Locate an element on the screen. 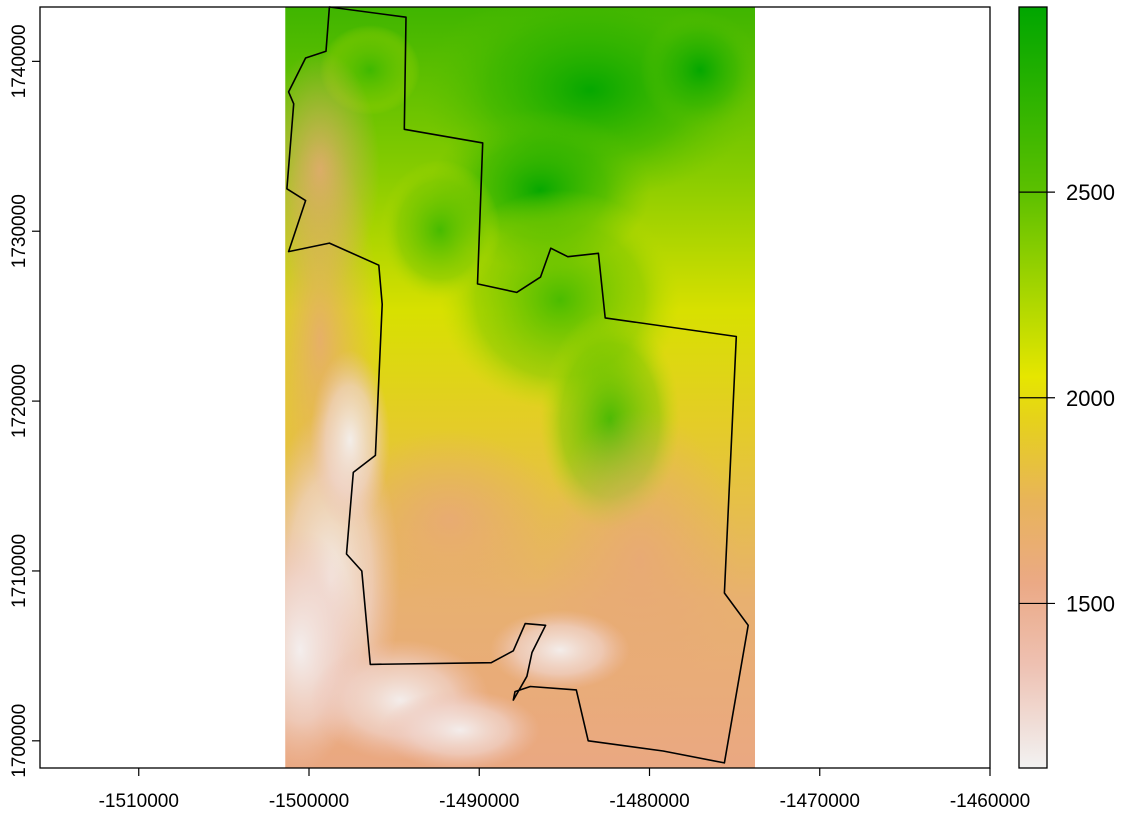  y-tick-label-0: 1700000 is located at coordinates (19, 741).